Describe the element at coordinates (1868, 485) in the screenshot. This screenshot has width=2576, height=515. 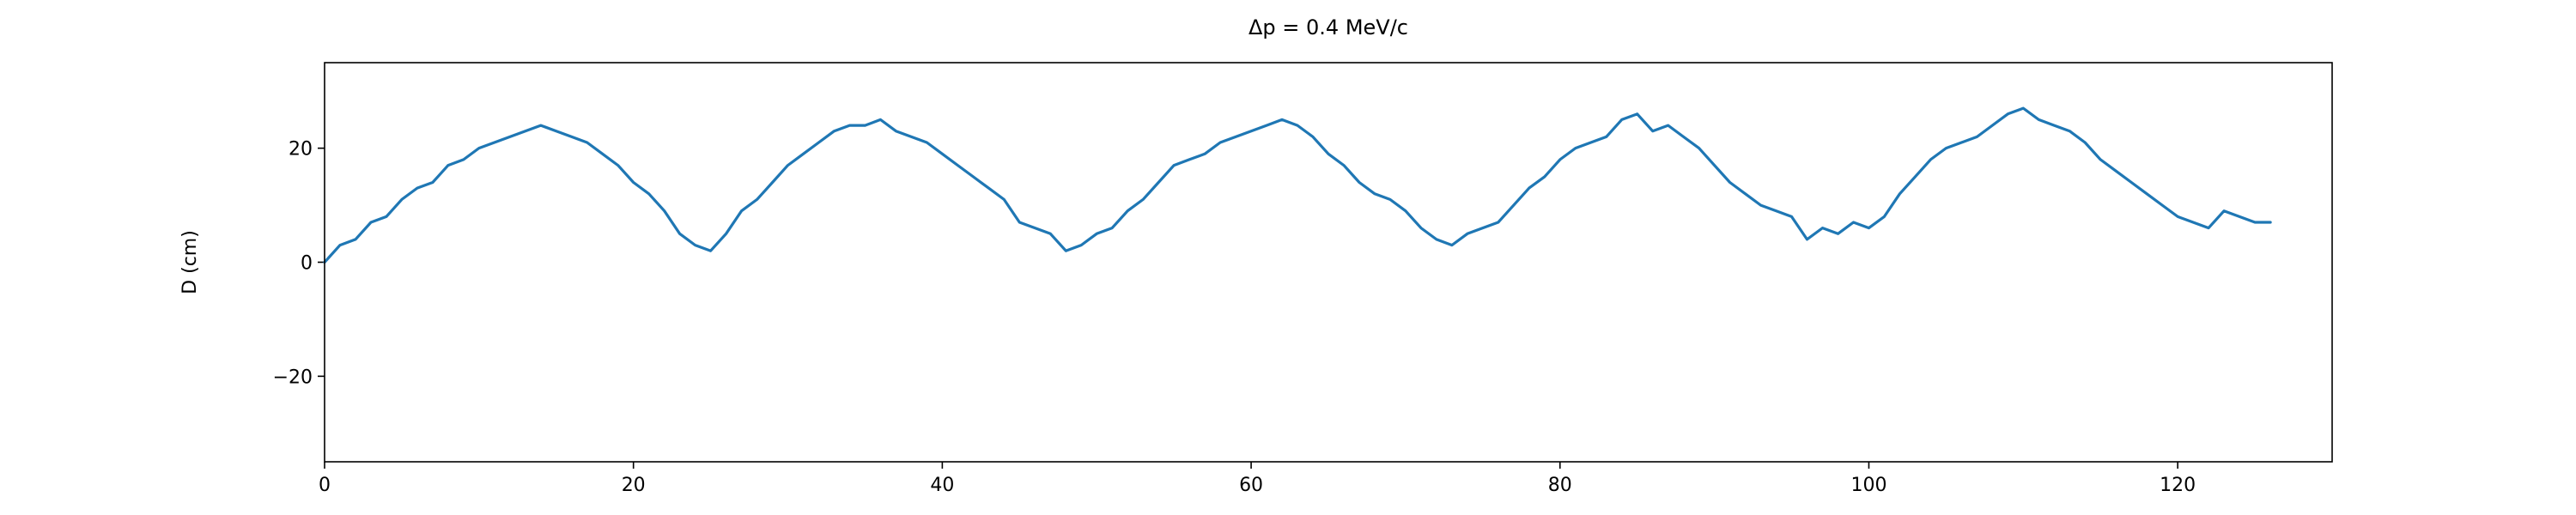
I see `x-tick-label: 100` at that location.